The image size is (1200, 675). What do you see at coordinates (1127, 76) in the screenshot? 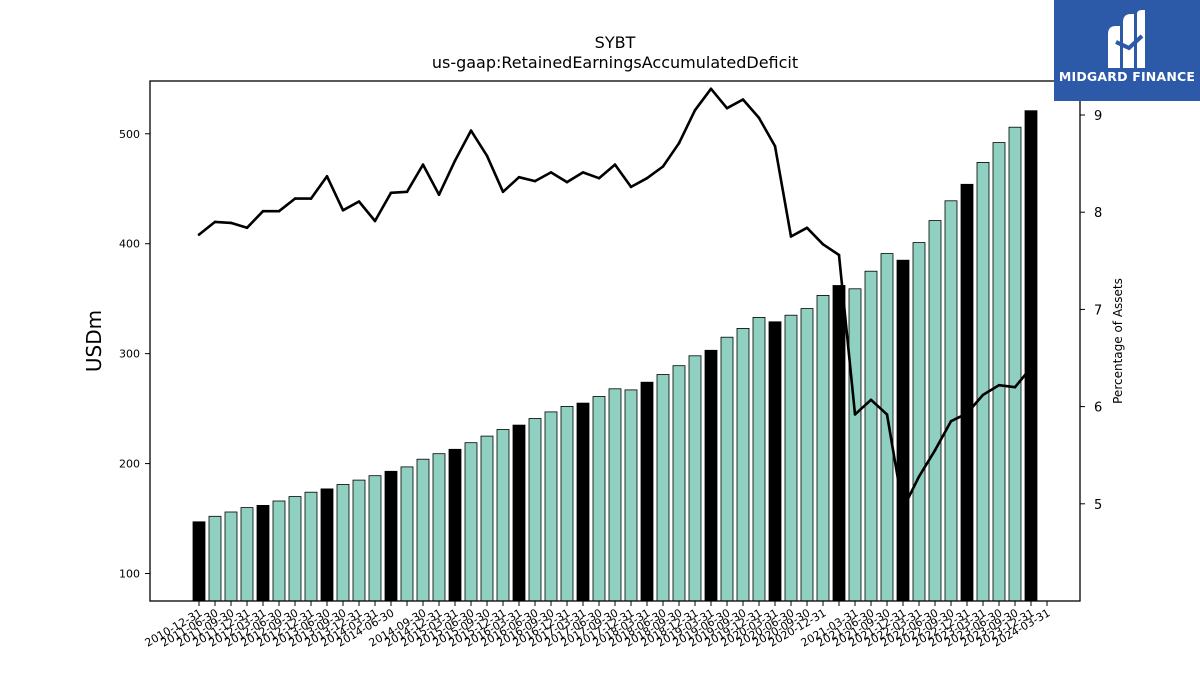
I see `logo-text: MIDGARD FINANCE` at bounding box center [1127, 76].